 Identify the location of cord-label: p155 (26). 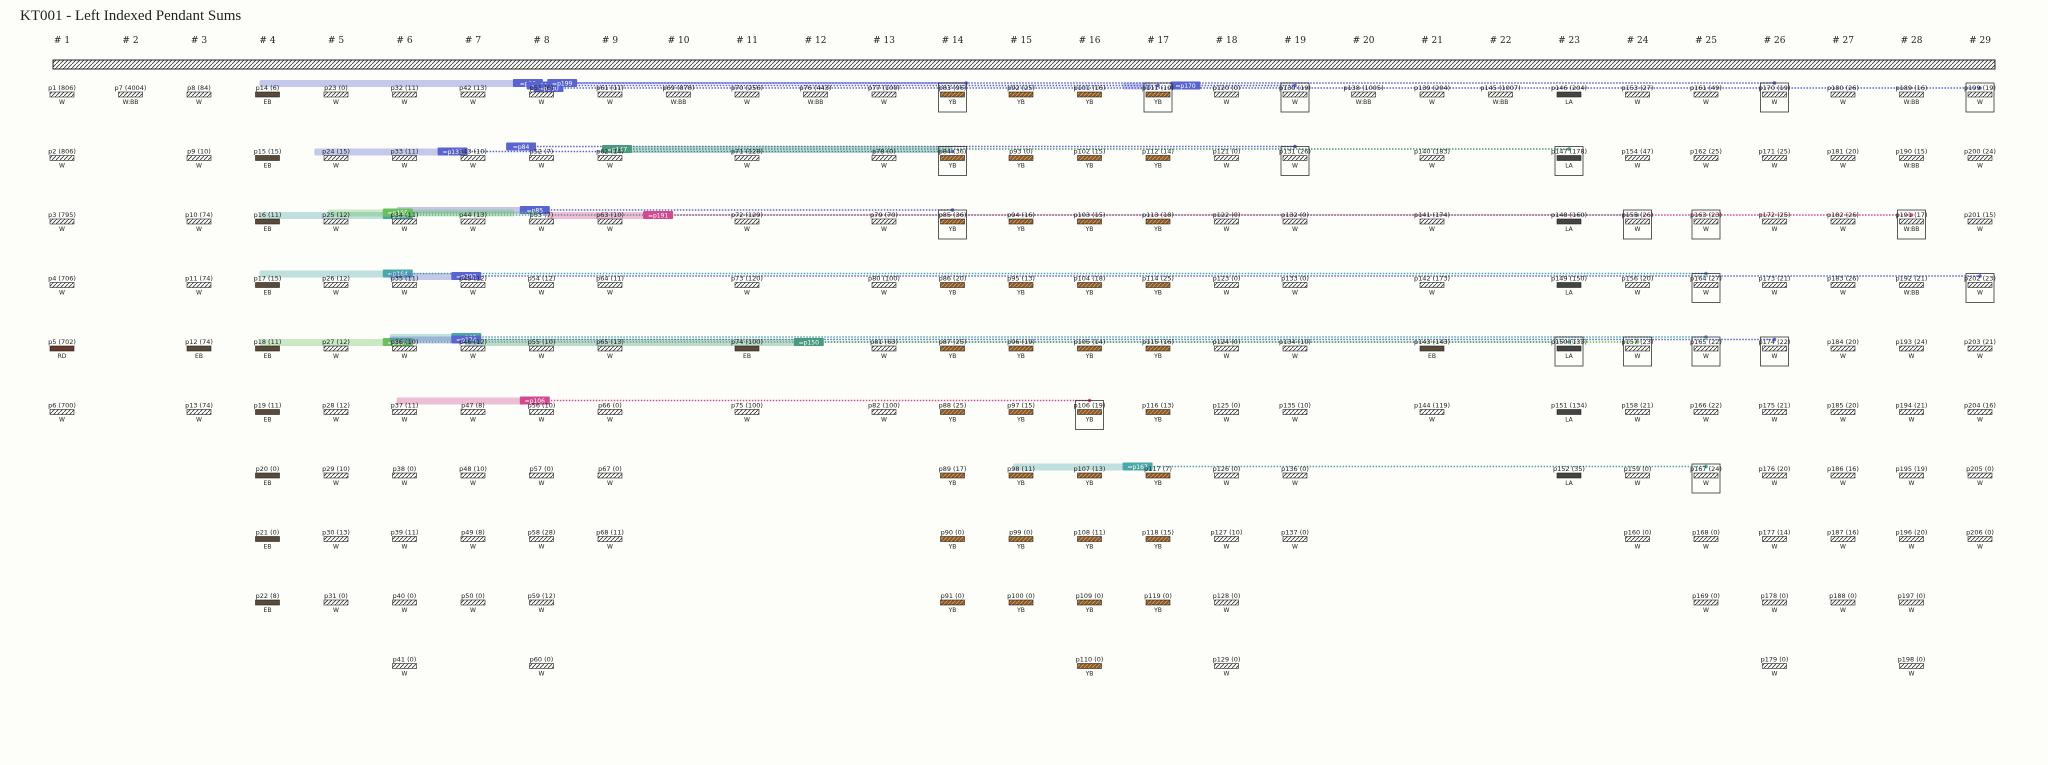
(1638, 215).